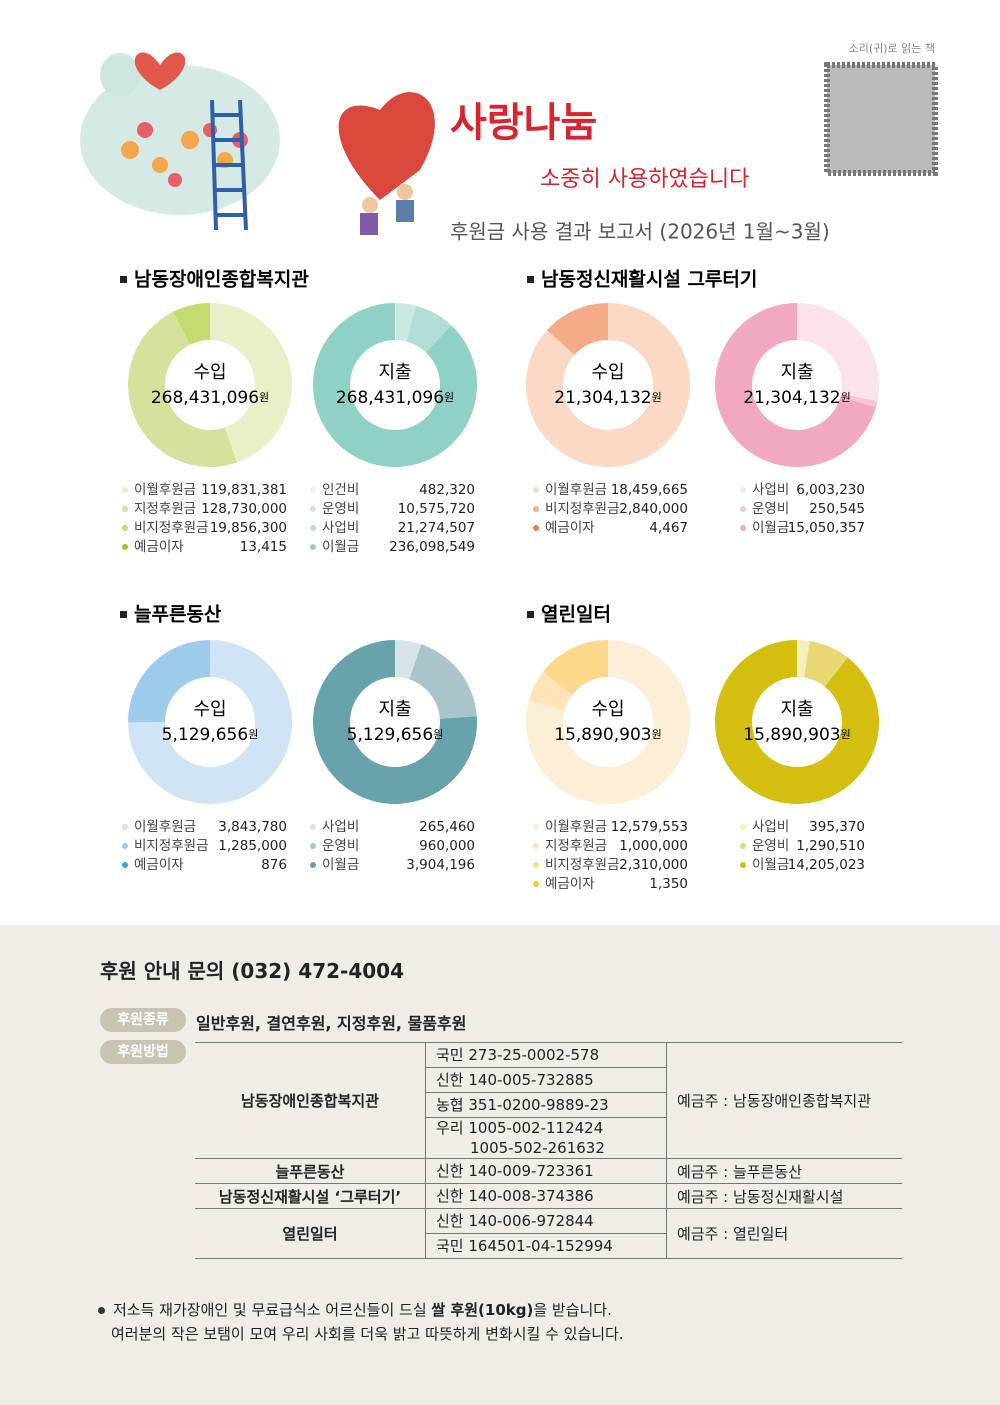 The image size is (1000, 1405). I want to click on legend-value: 395,370, so click(837, 827).